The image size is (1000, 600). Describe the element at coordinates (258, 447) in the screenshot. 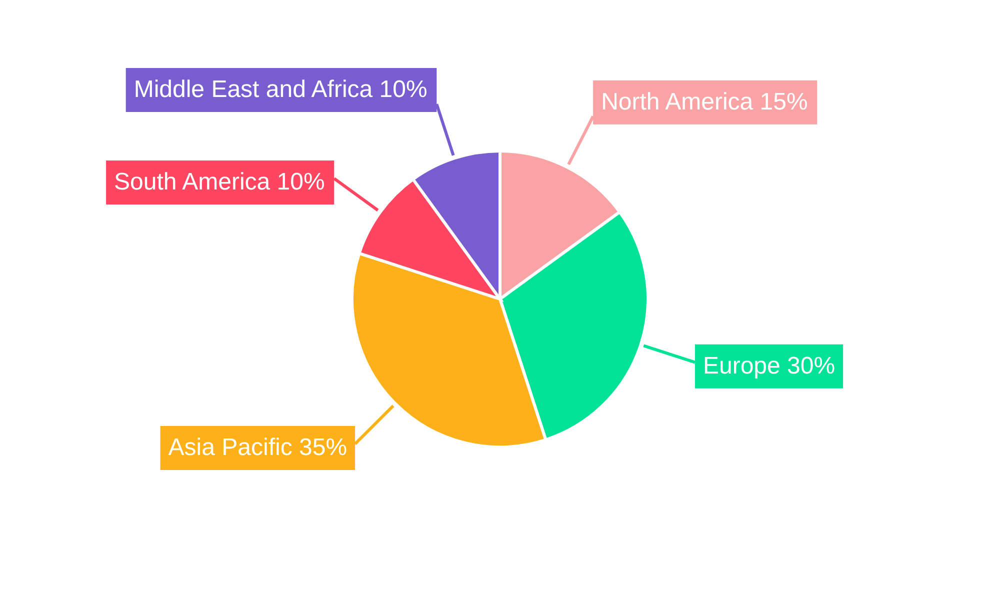

I see `slice-label: Asia Pacific 35%` at that location.